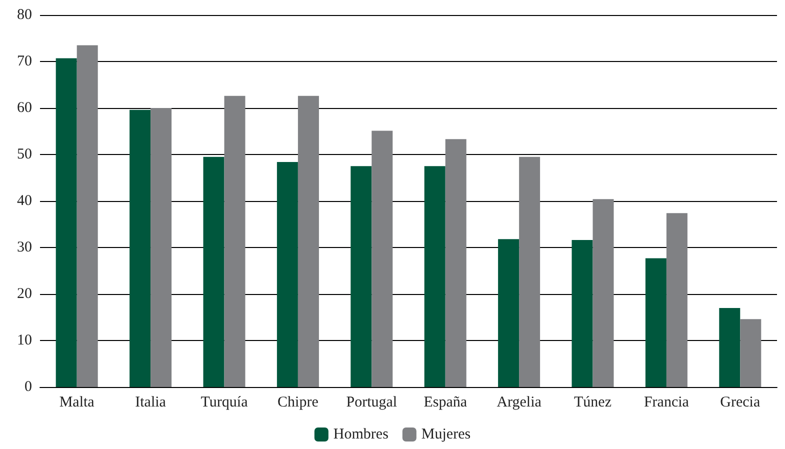 This screenshot has width=785, height=449. Describe the element at coordinates (519, 402) in the screenshot. I see `x-tick-label: Argelia` at that location.